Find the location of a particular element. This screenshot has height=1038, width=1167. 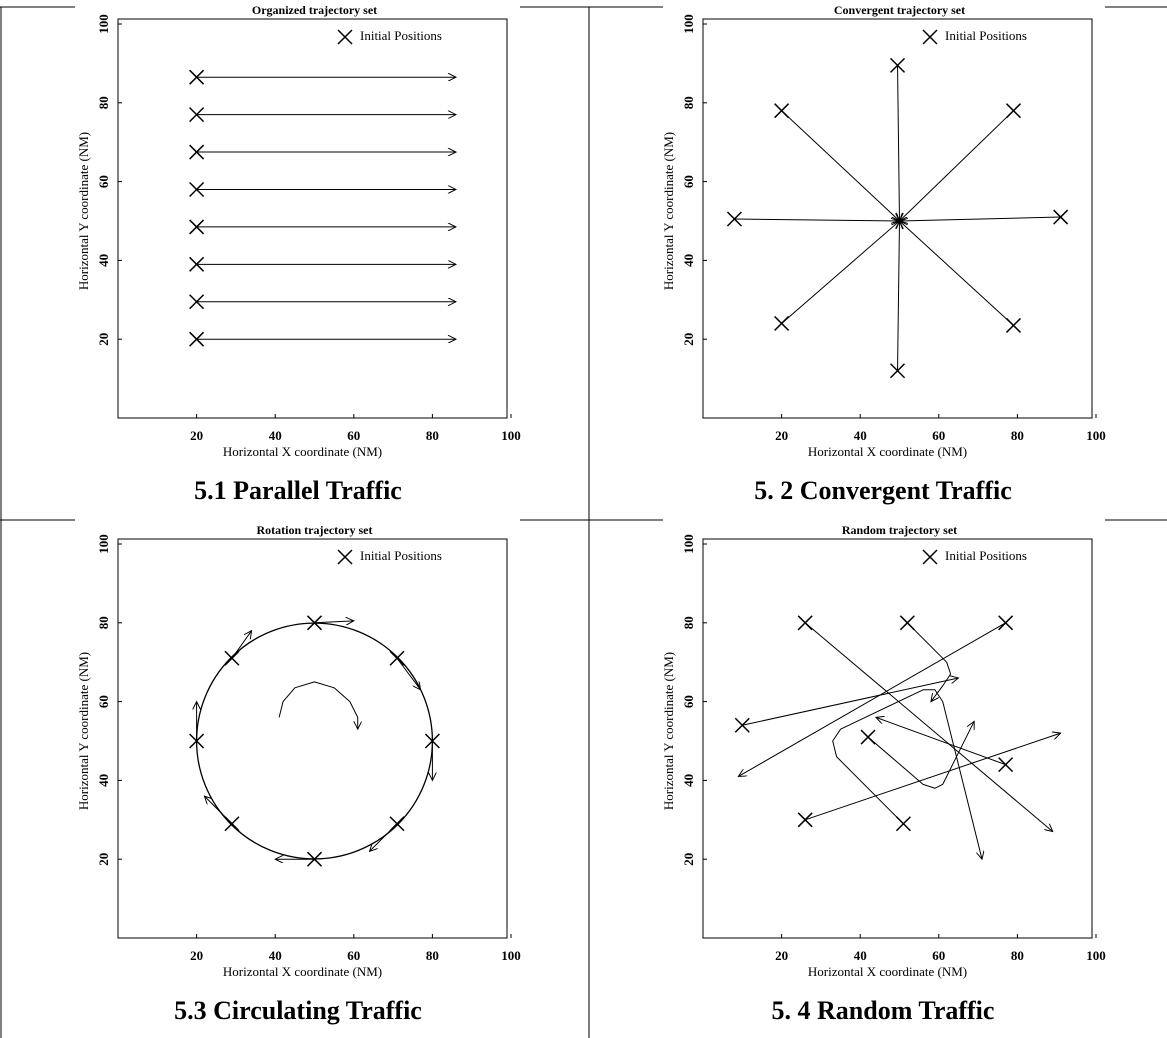

chart-title: Rotation trajectory set is located at coordinates (315, 530).